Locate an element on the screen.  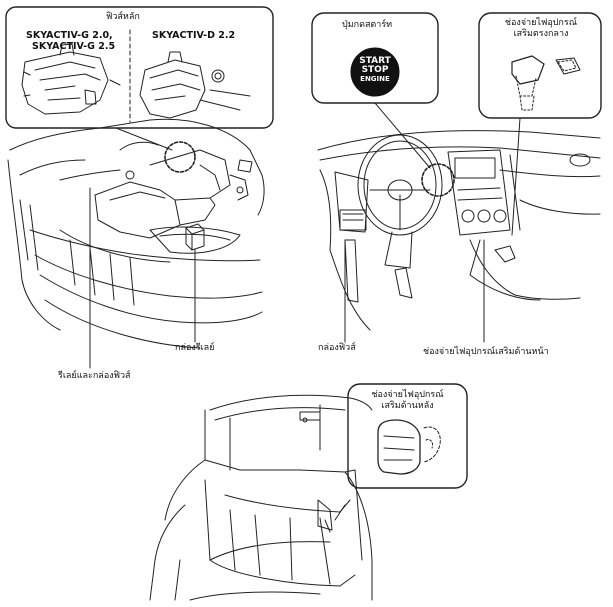
start-button-callout is located at coordinates (375, 58).